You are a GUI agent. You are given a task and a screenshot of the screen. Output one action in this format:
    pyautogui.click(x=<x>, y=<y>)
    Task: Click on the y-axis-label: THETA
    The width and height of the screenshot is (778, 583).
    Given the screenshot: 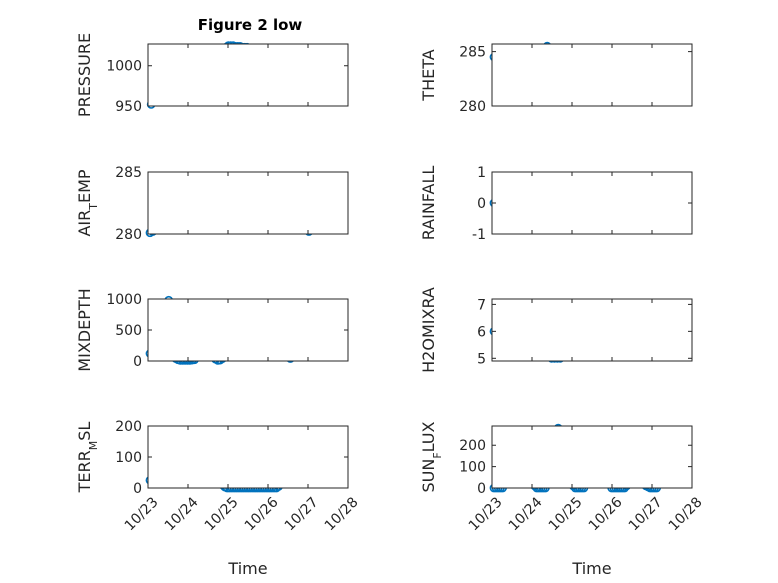 What is the action you would take?
    pyautogui.click(x=428, y=75)
    